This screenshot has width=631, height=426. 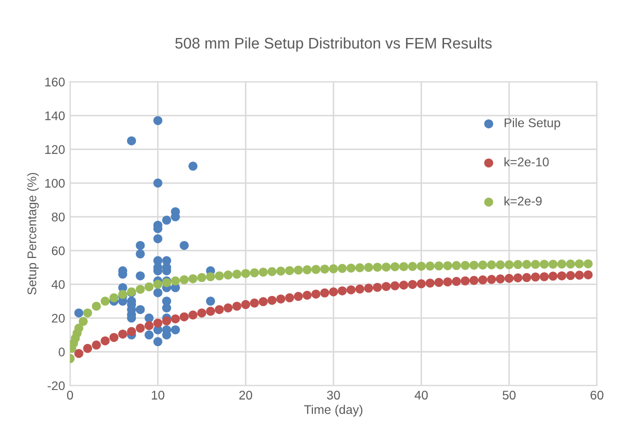 What do you see at coordinates (333, 44) in the screenshot?
I see `chart-title: 508 mm Pile Setup Distributon vs FEM Results` at bounding box center [333, 44].